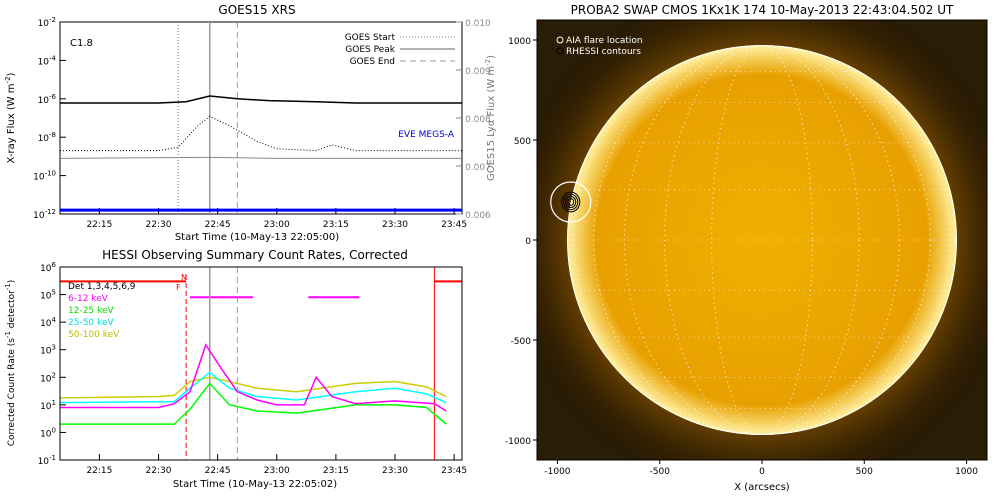  What do you see at coordinates (52, 364) in the screenshot?
I see `hessi-y-axis: 10⁻¹ 10⁰ 10¹ 10² 10³ 10⁴ 10⁵ 10⁶` at bounding box center [52, 364].